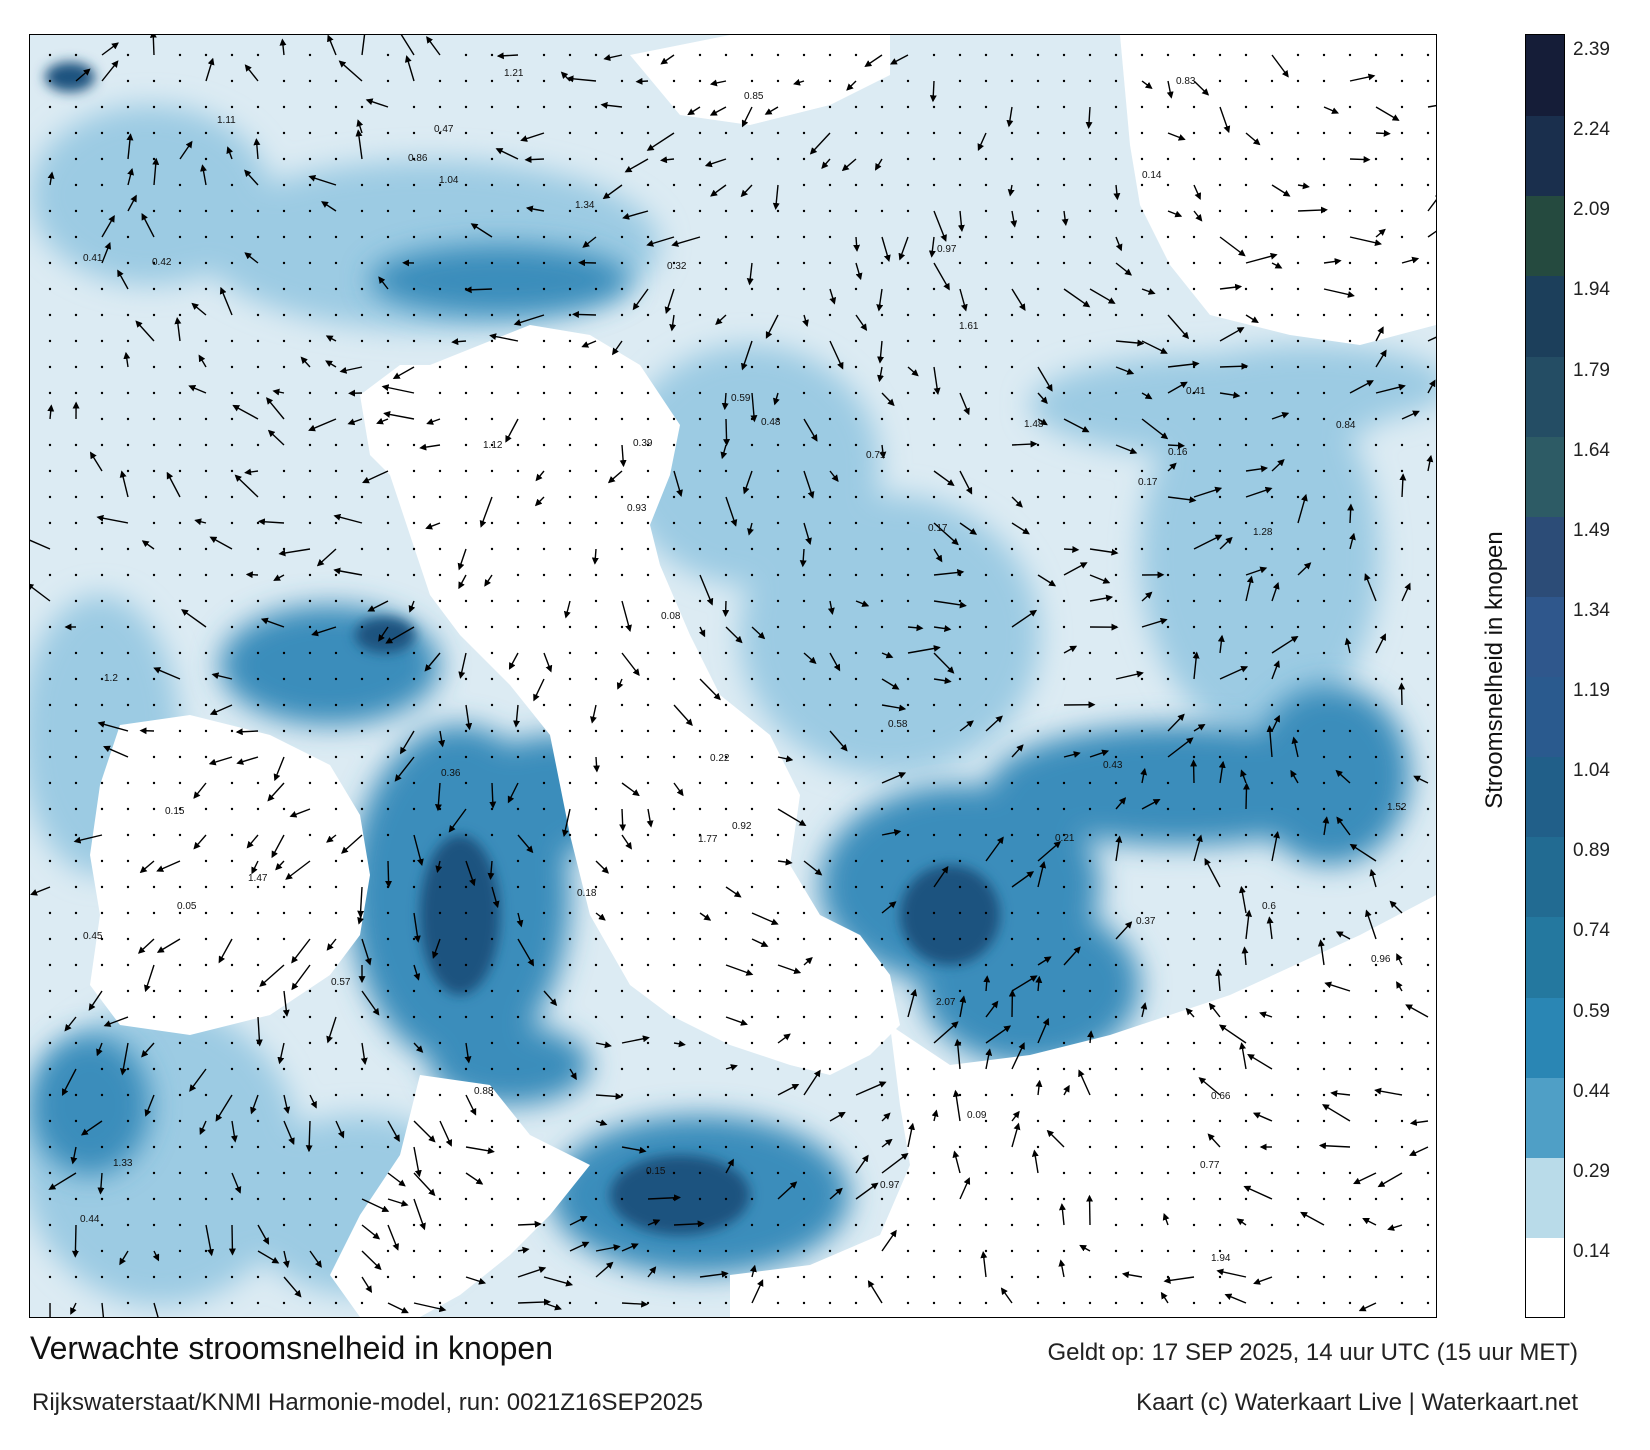  I want to click on map-title: Verwachte stroomsnelheid in knopen, so click(291, 1348).